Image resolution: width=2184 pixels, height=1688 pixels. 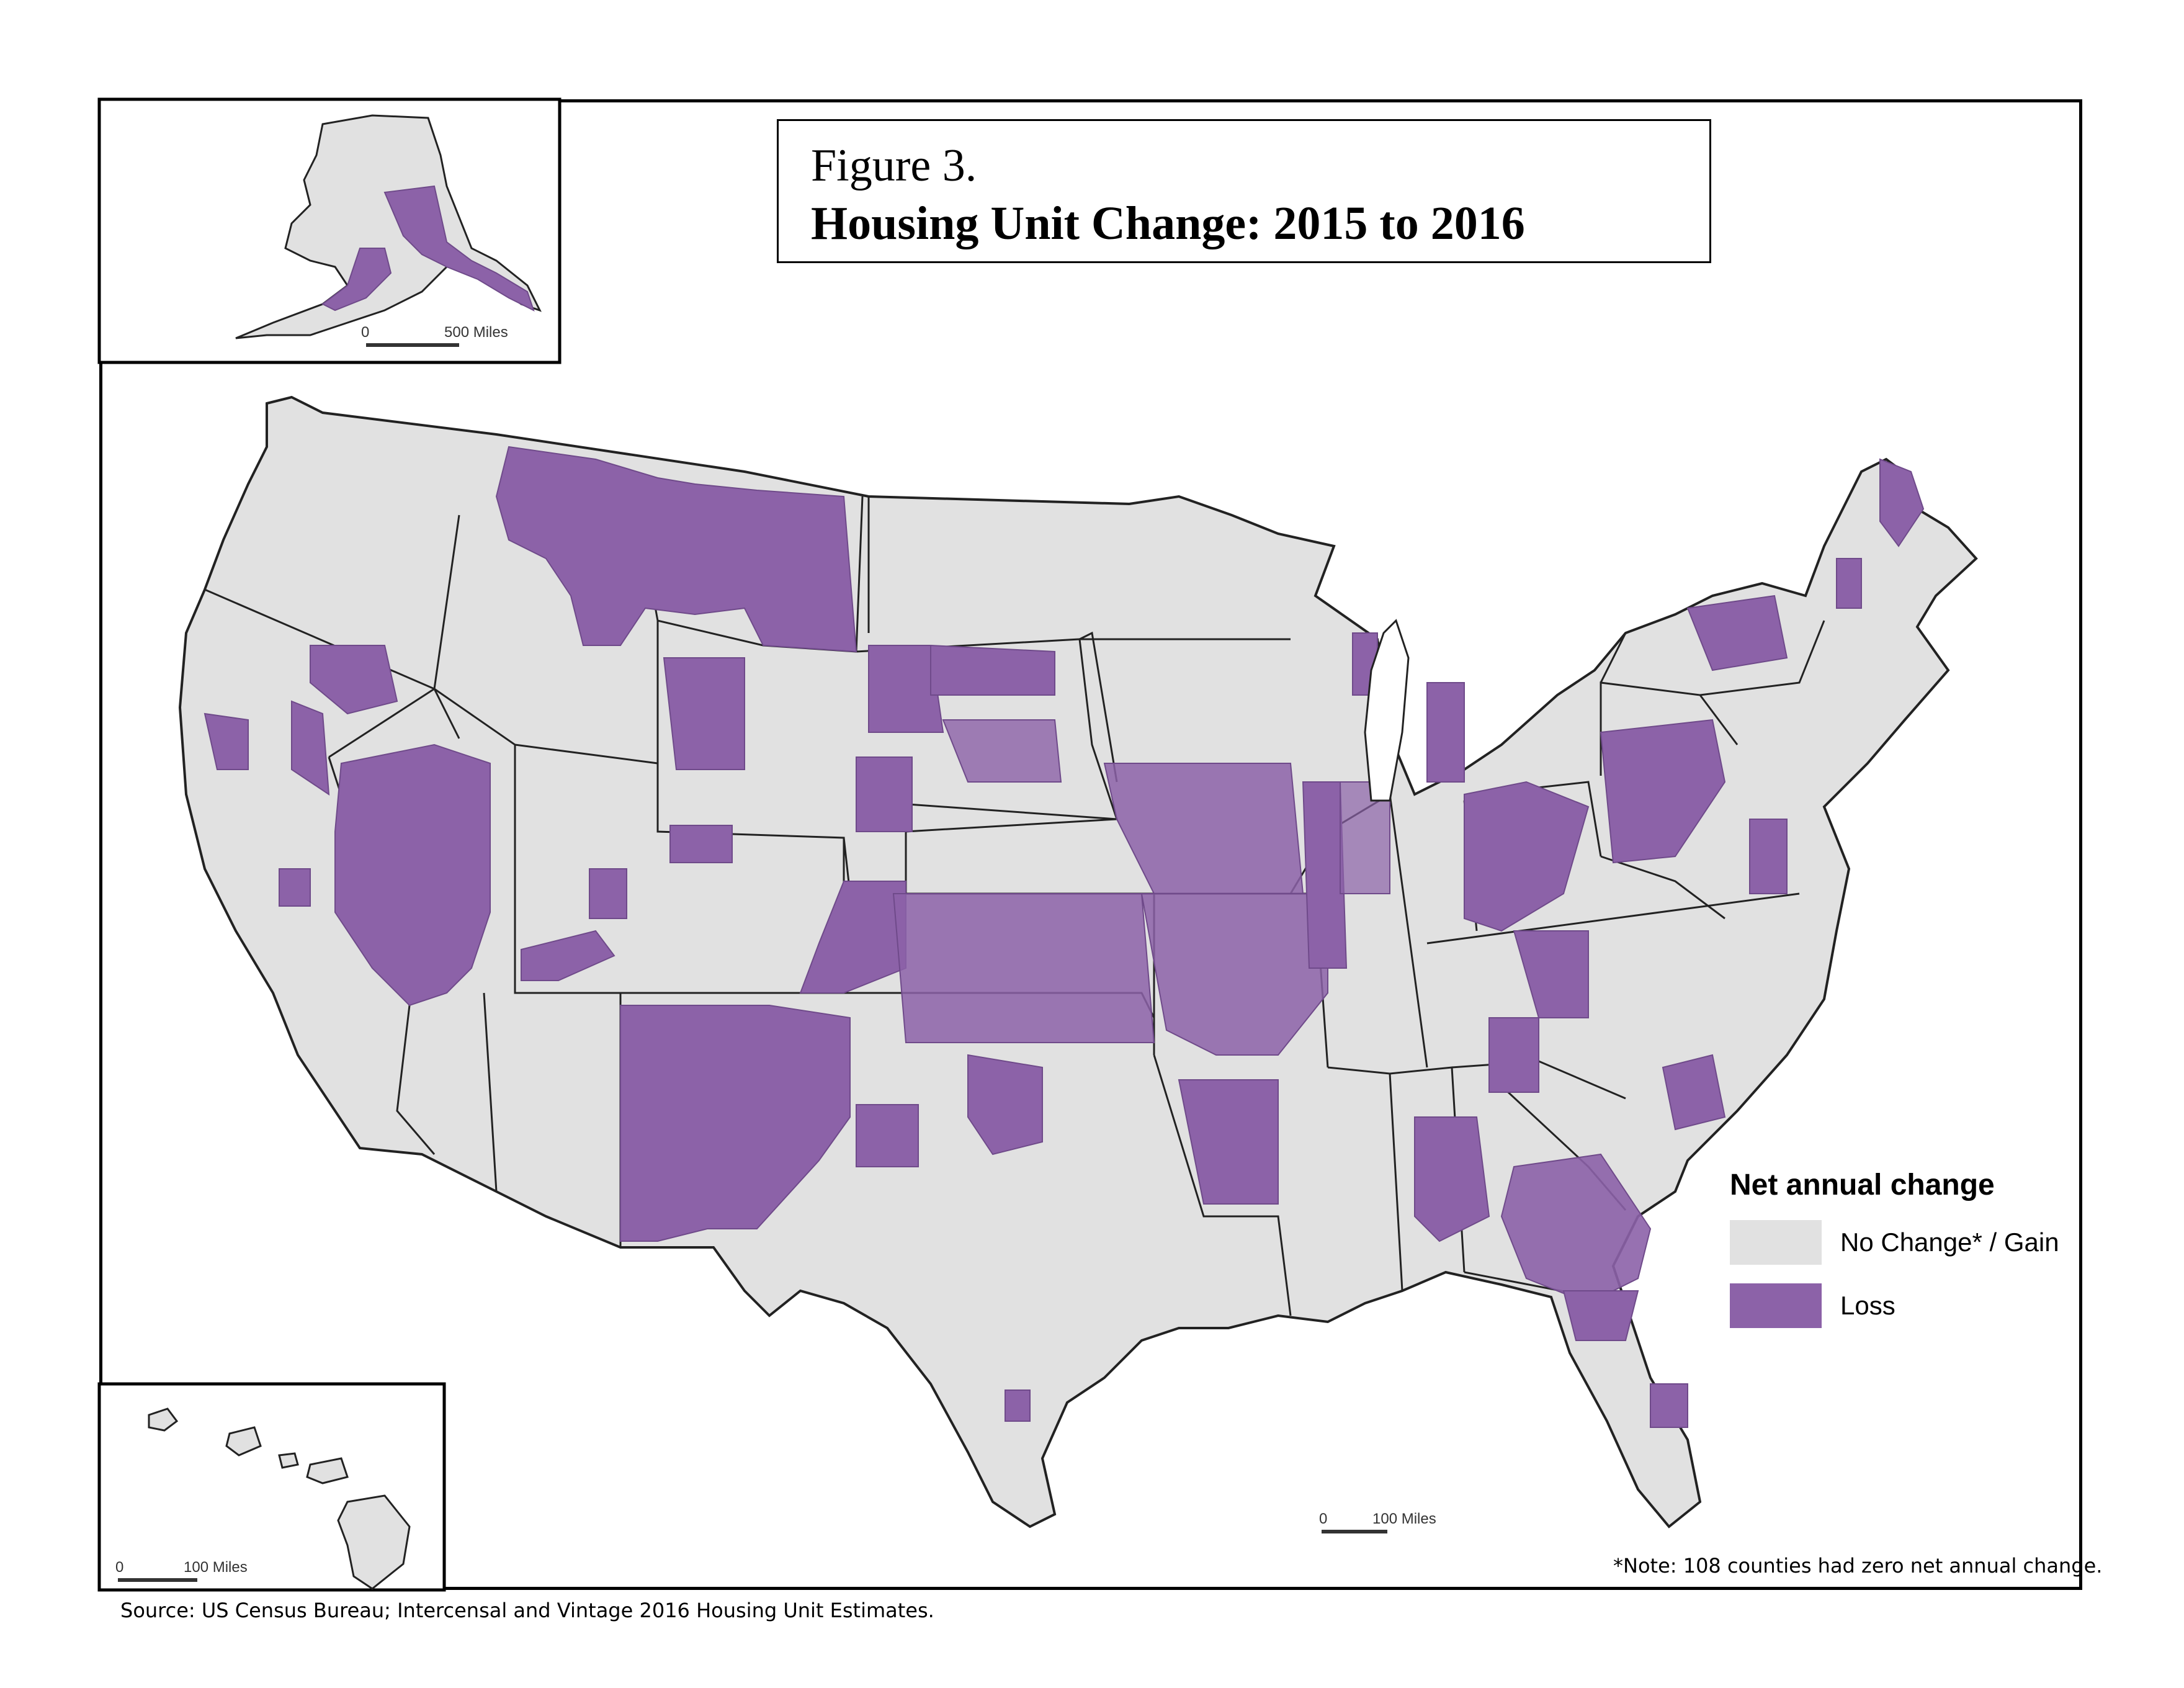 What do you see at coordinates (1324, 1519) in the screenshot?
I see `conus-scale-zero: 0` at bounding box center [1324, 1519].